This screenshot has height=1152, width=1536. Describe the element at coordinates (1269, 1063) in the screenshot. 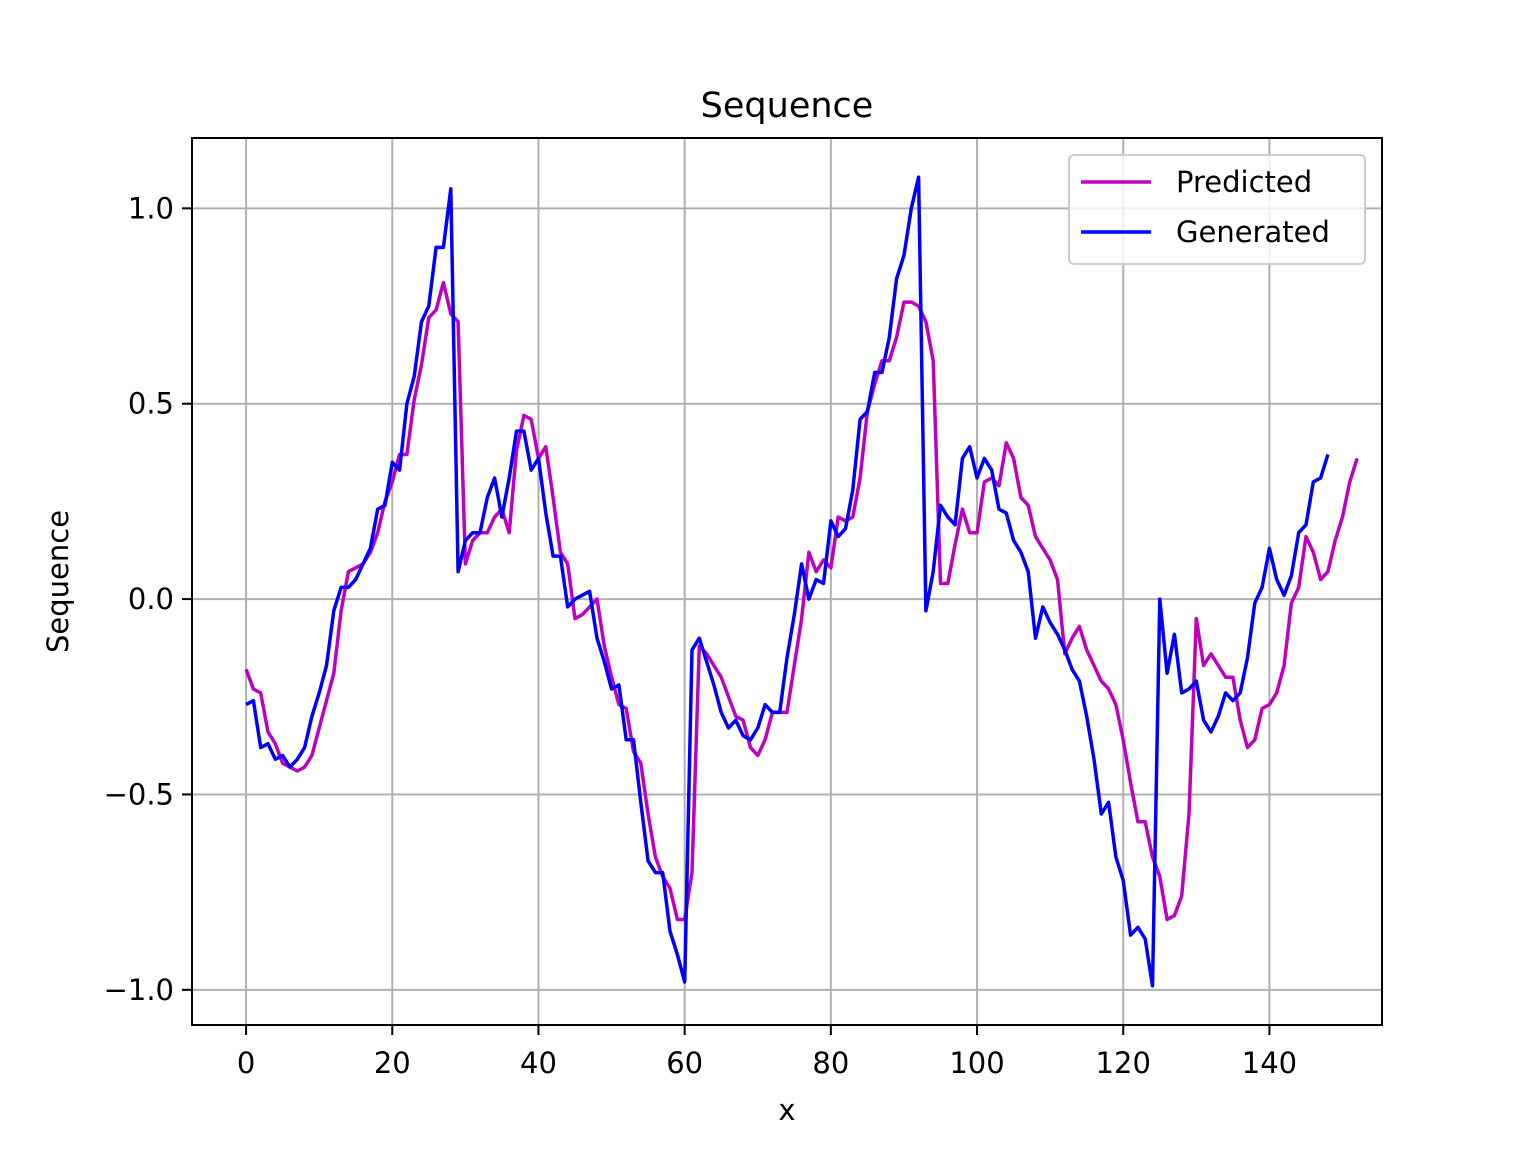

I see `x-tick-label: 140` at that location.